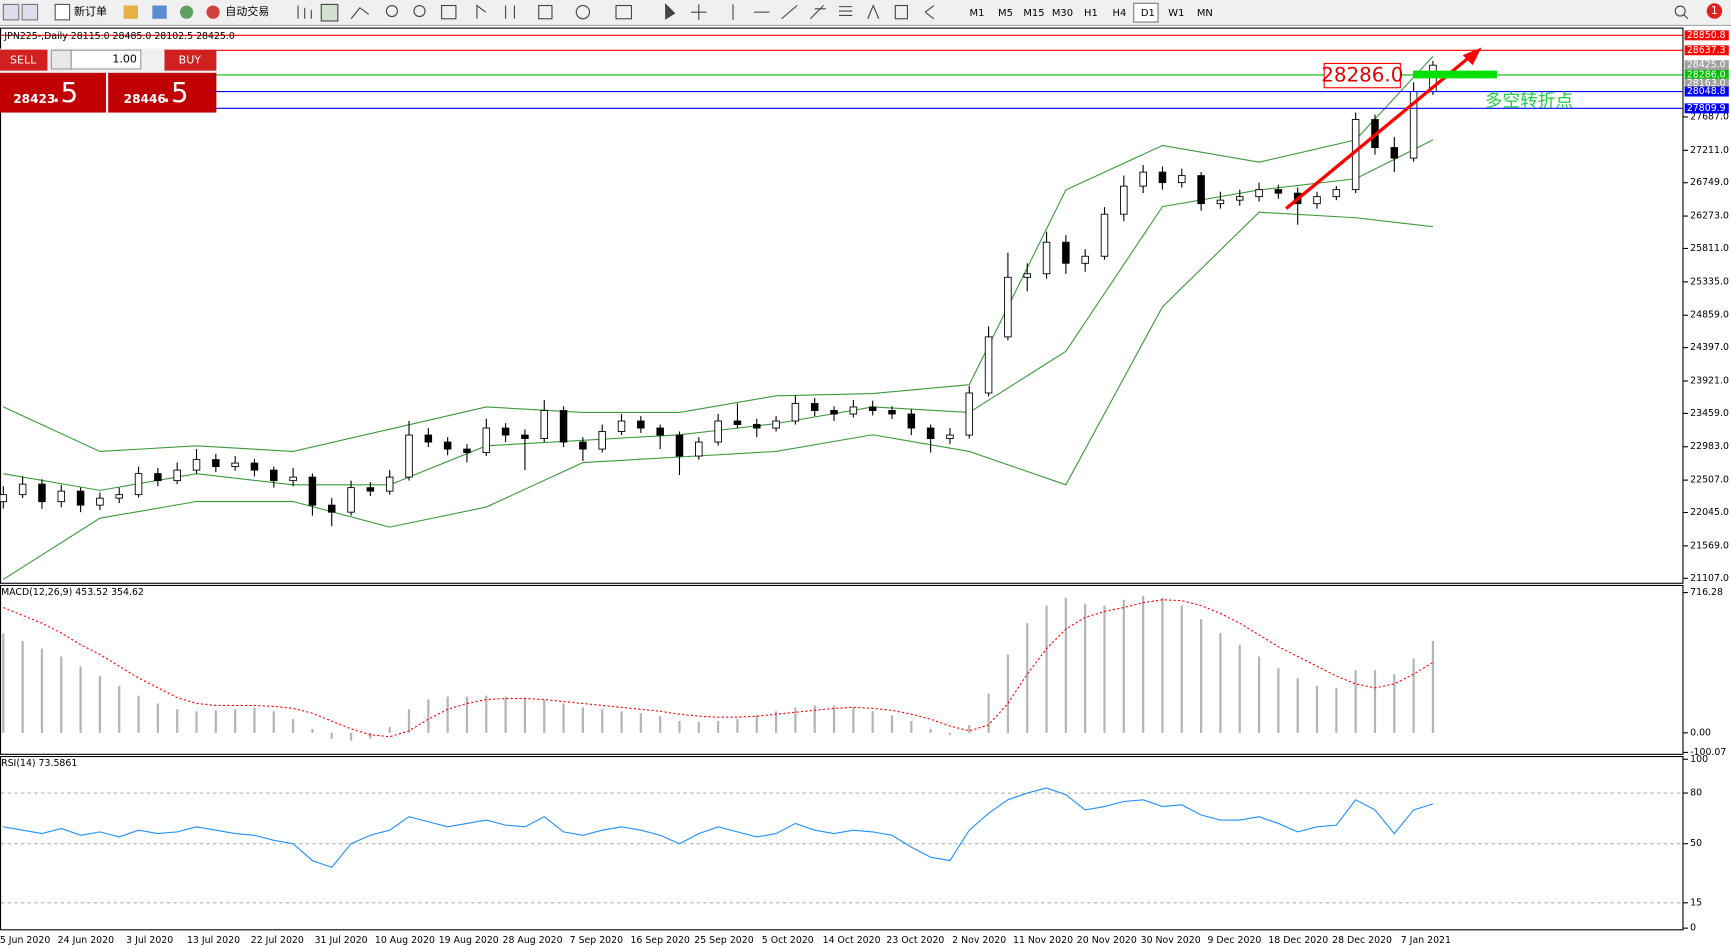  What do you see at coordinates (419, 11) in the screenshot?
I see `zoom-out-icon` at bounding box center [419, 11].